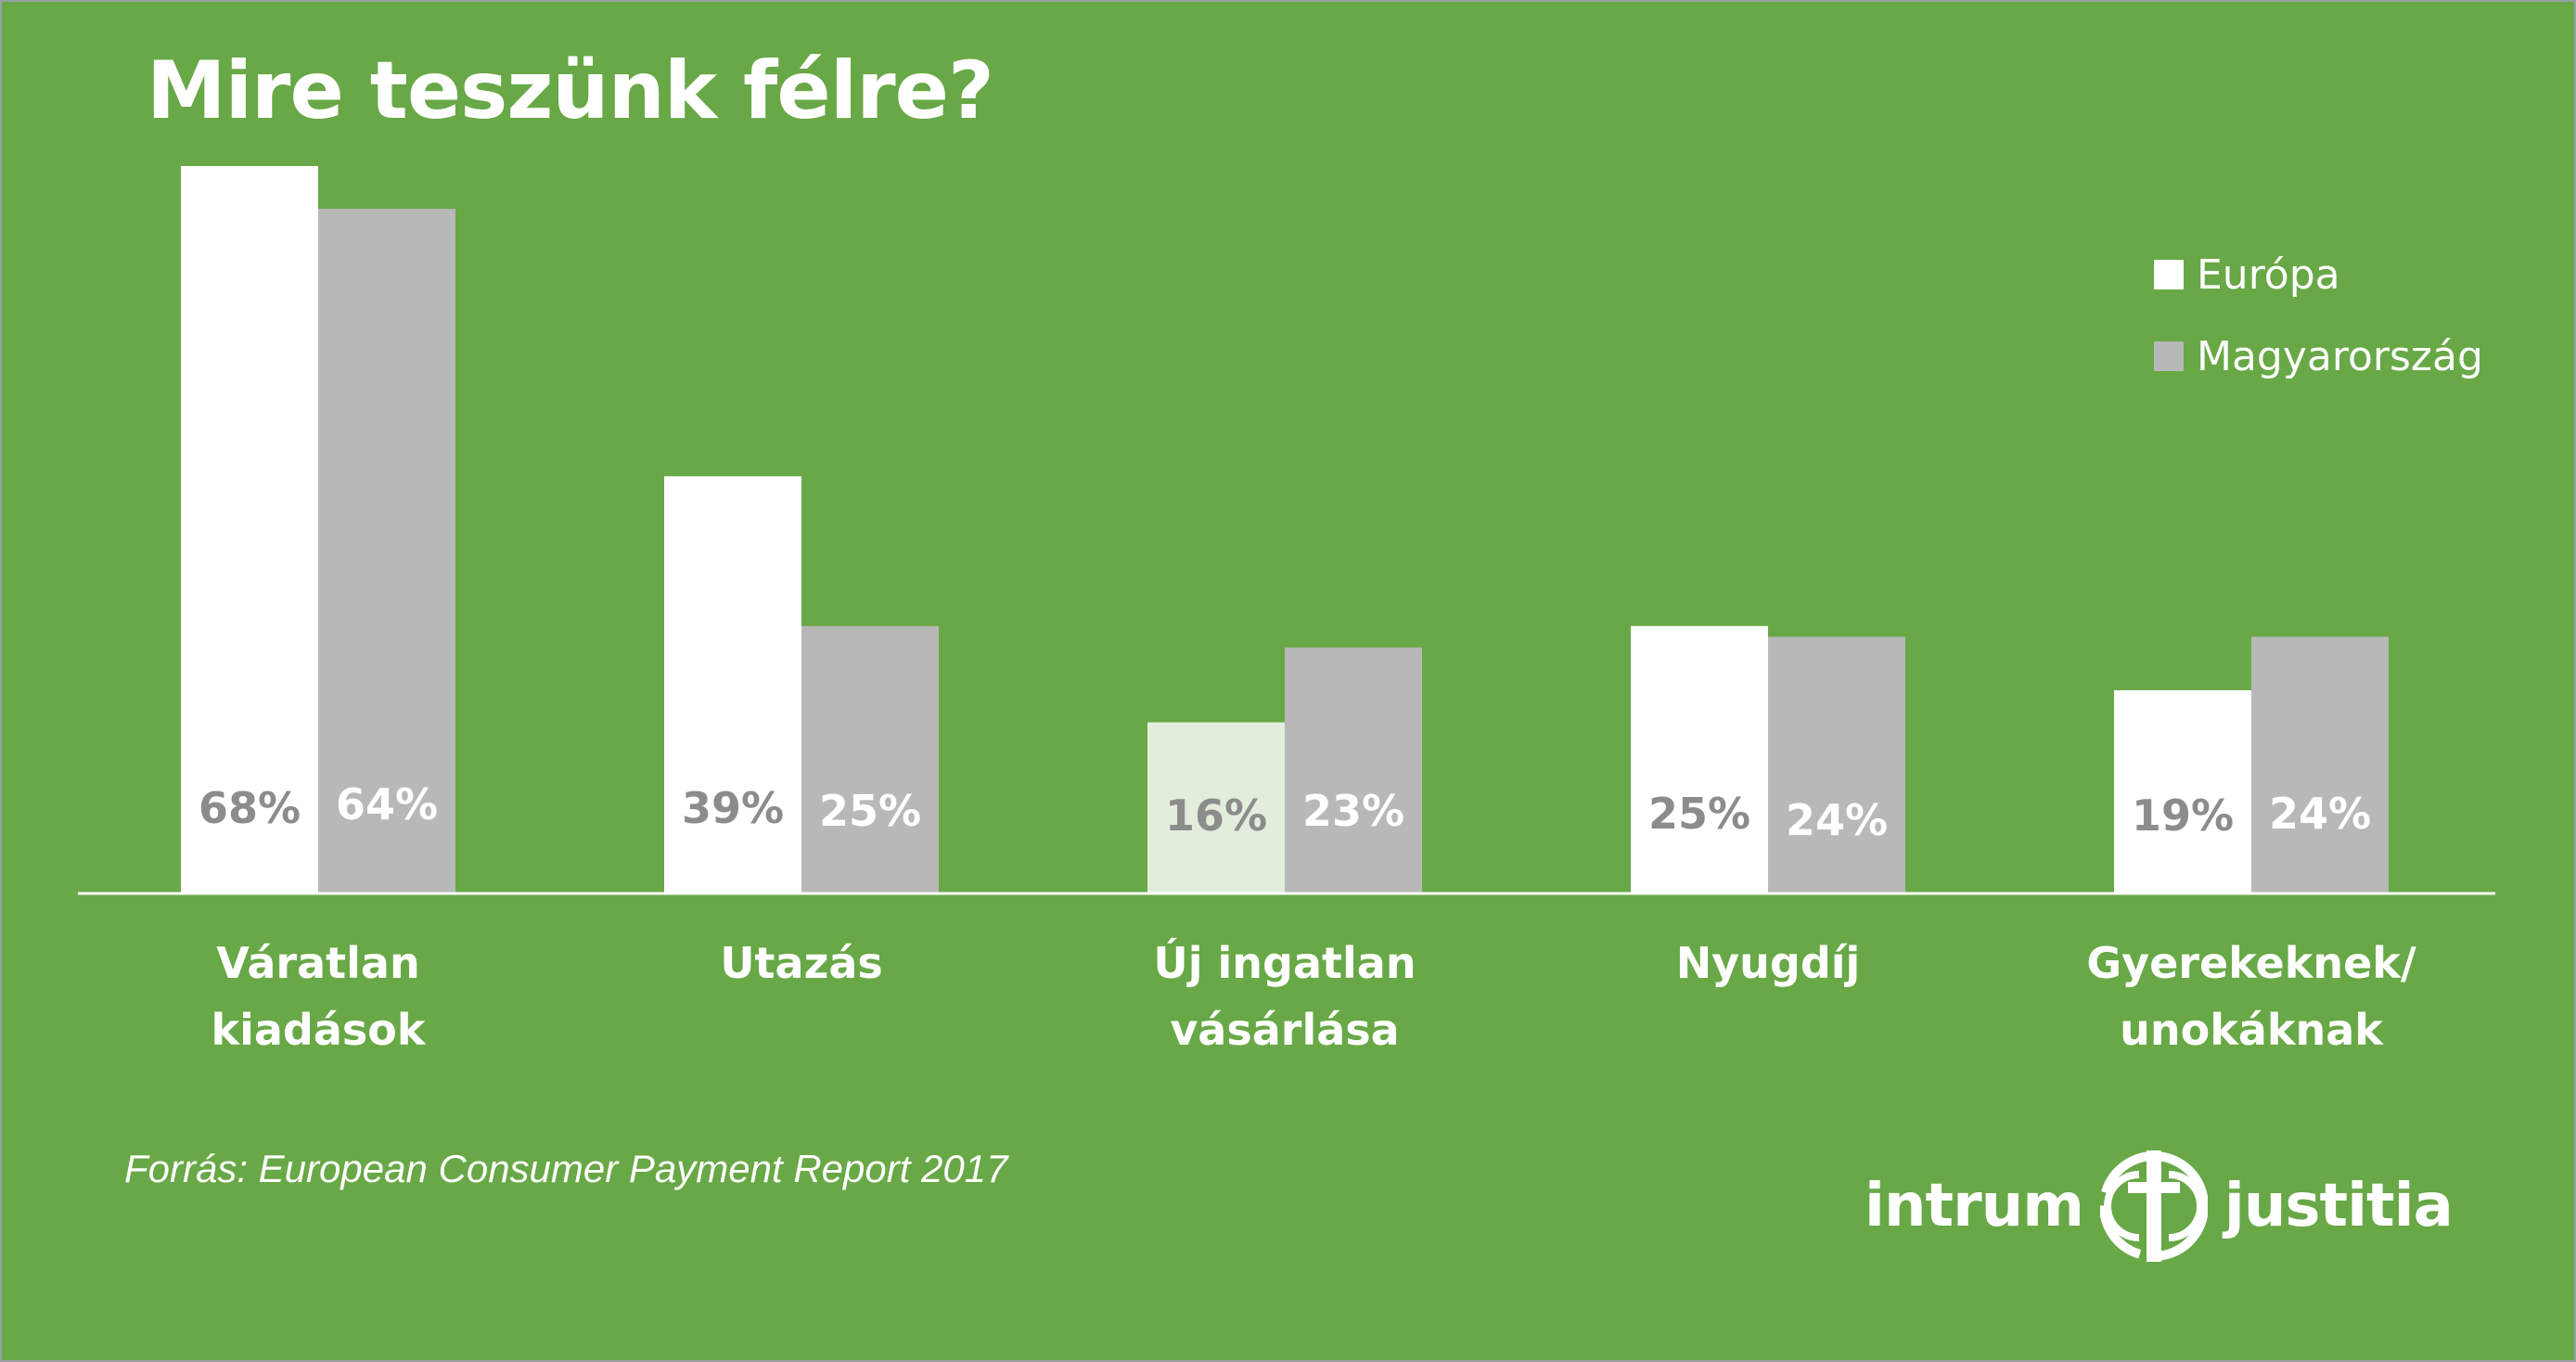 The image size is (2576, 1362). I want to click on legend-item-hungary: Magyarország, so click(2318, 356).